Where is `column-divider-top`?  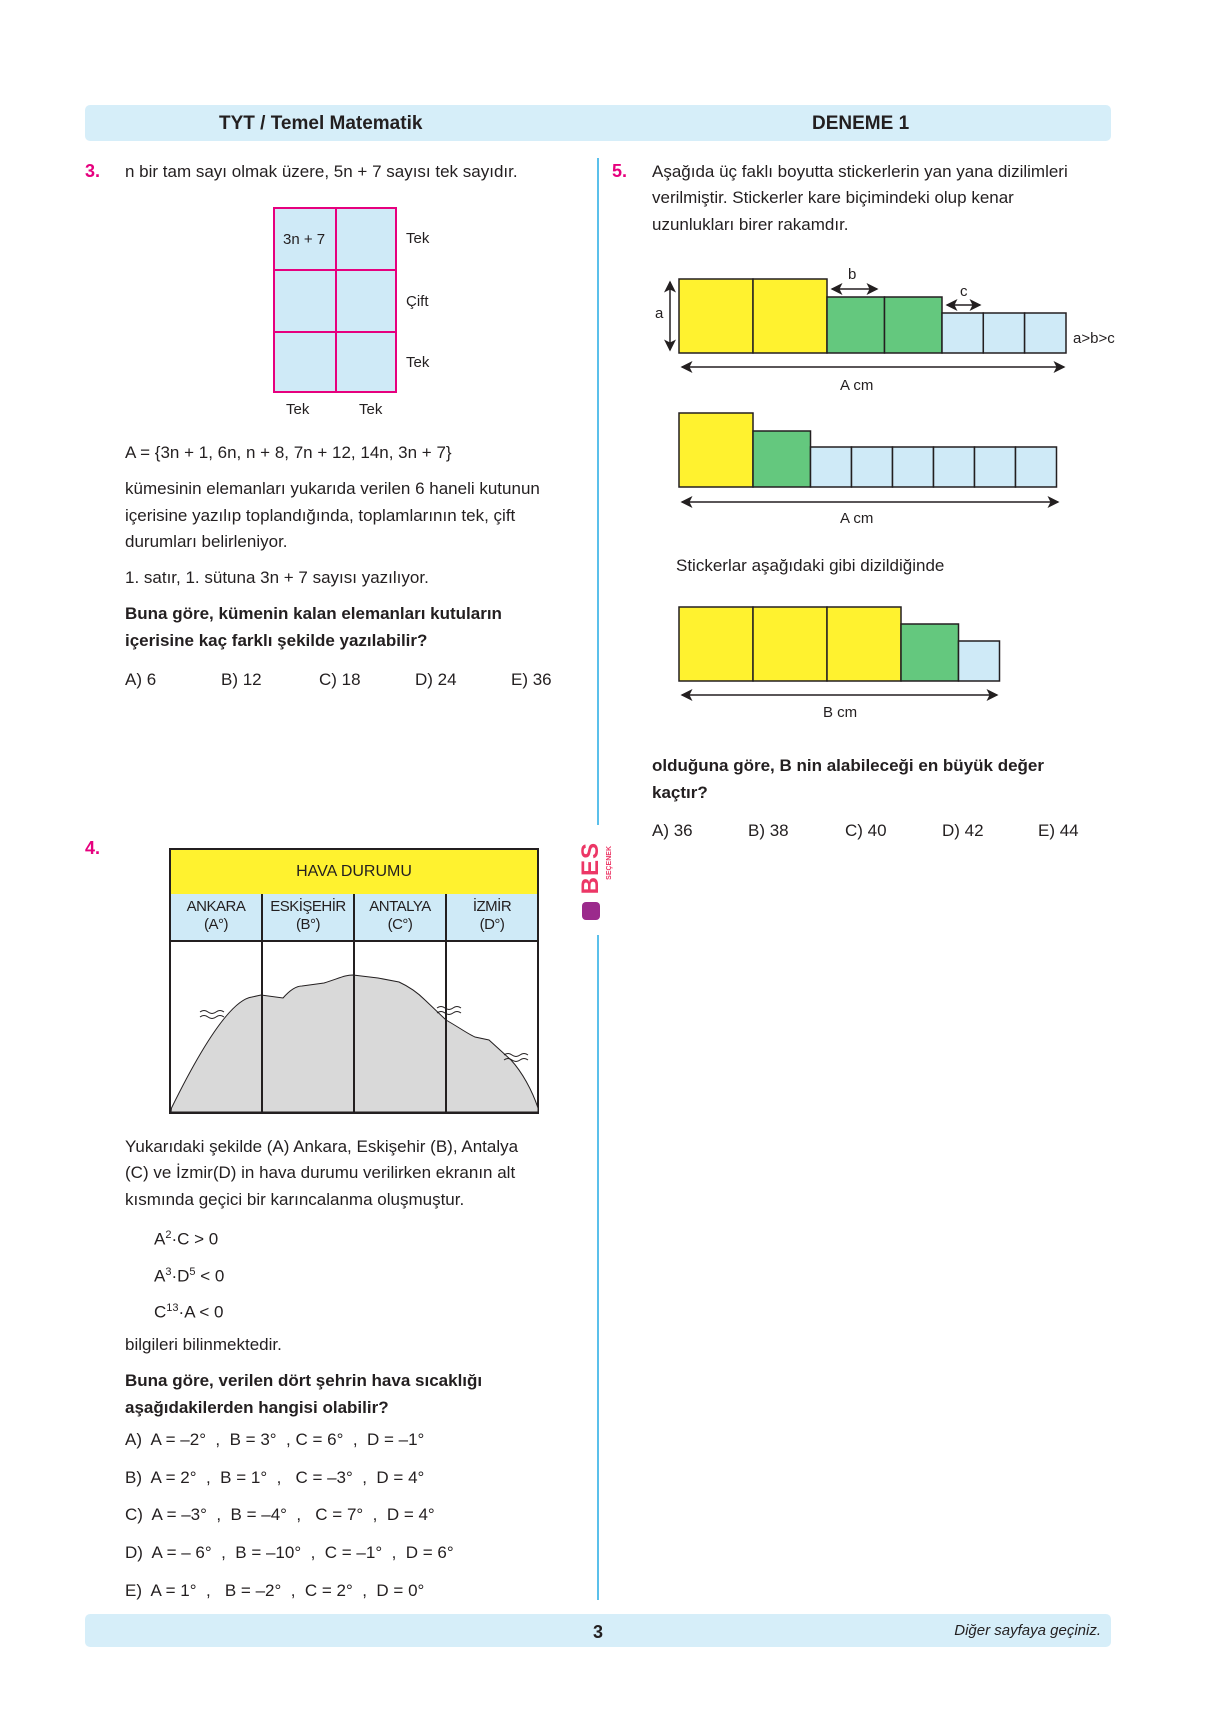
column-divider-top is located at coordinates (598, 491).